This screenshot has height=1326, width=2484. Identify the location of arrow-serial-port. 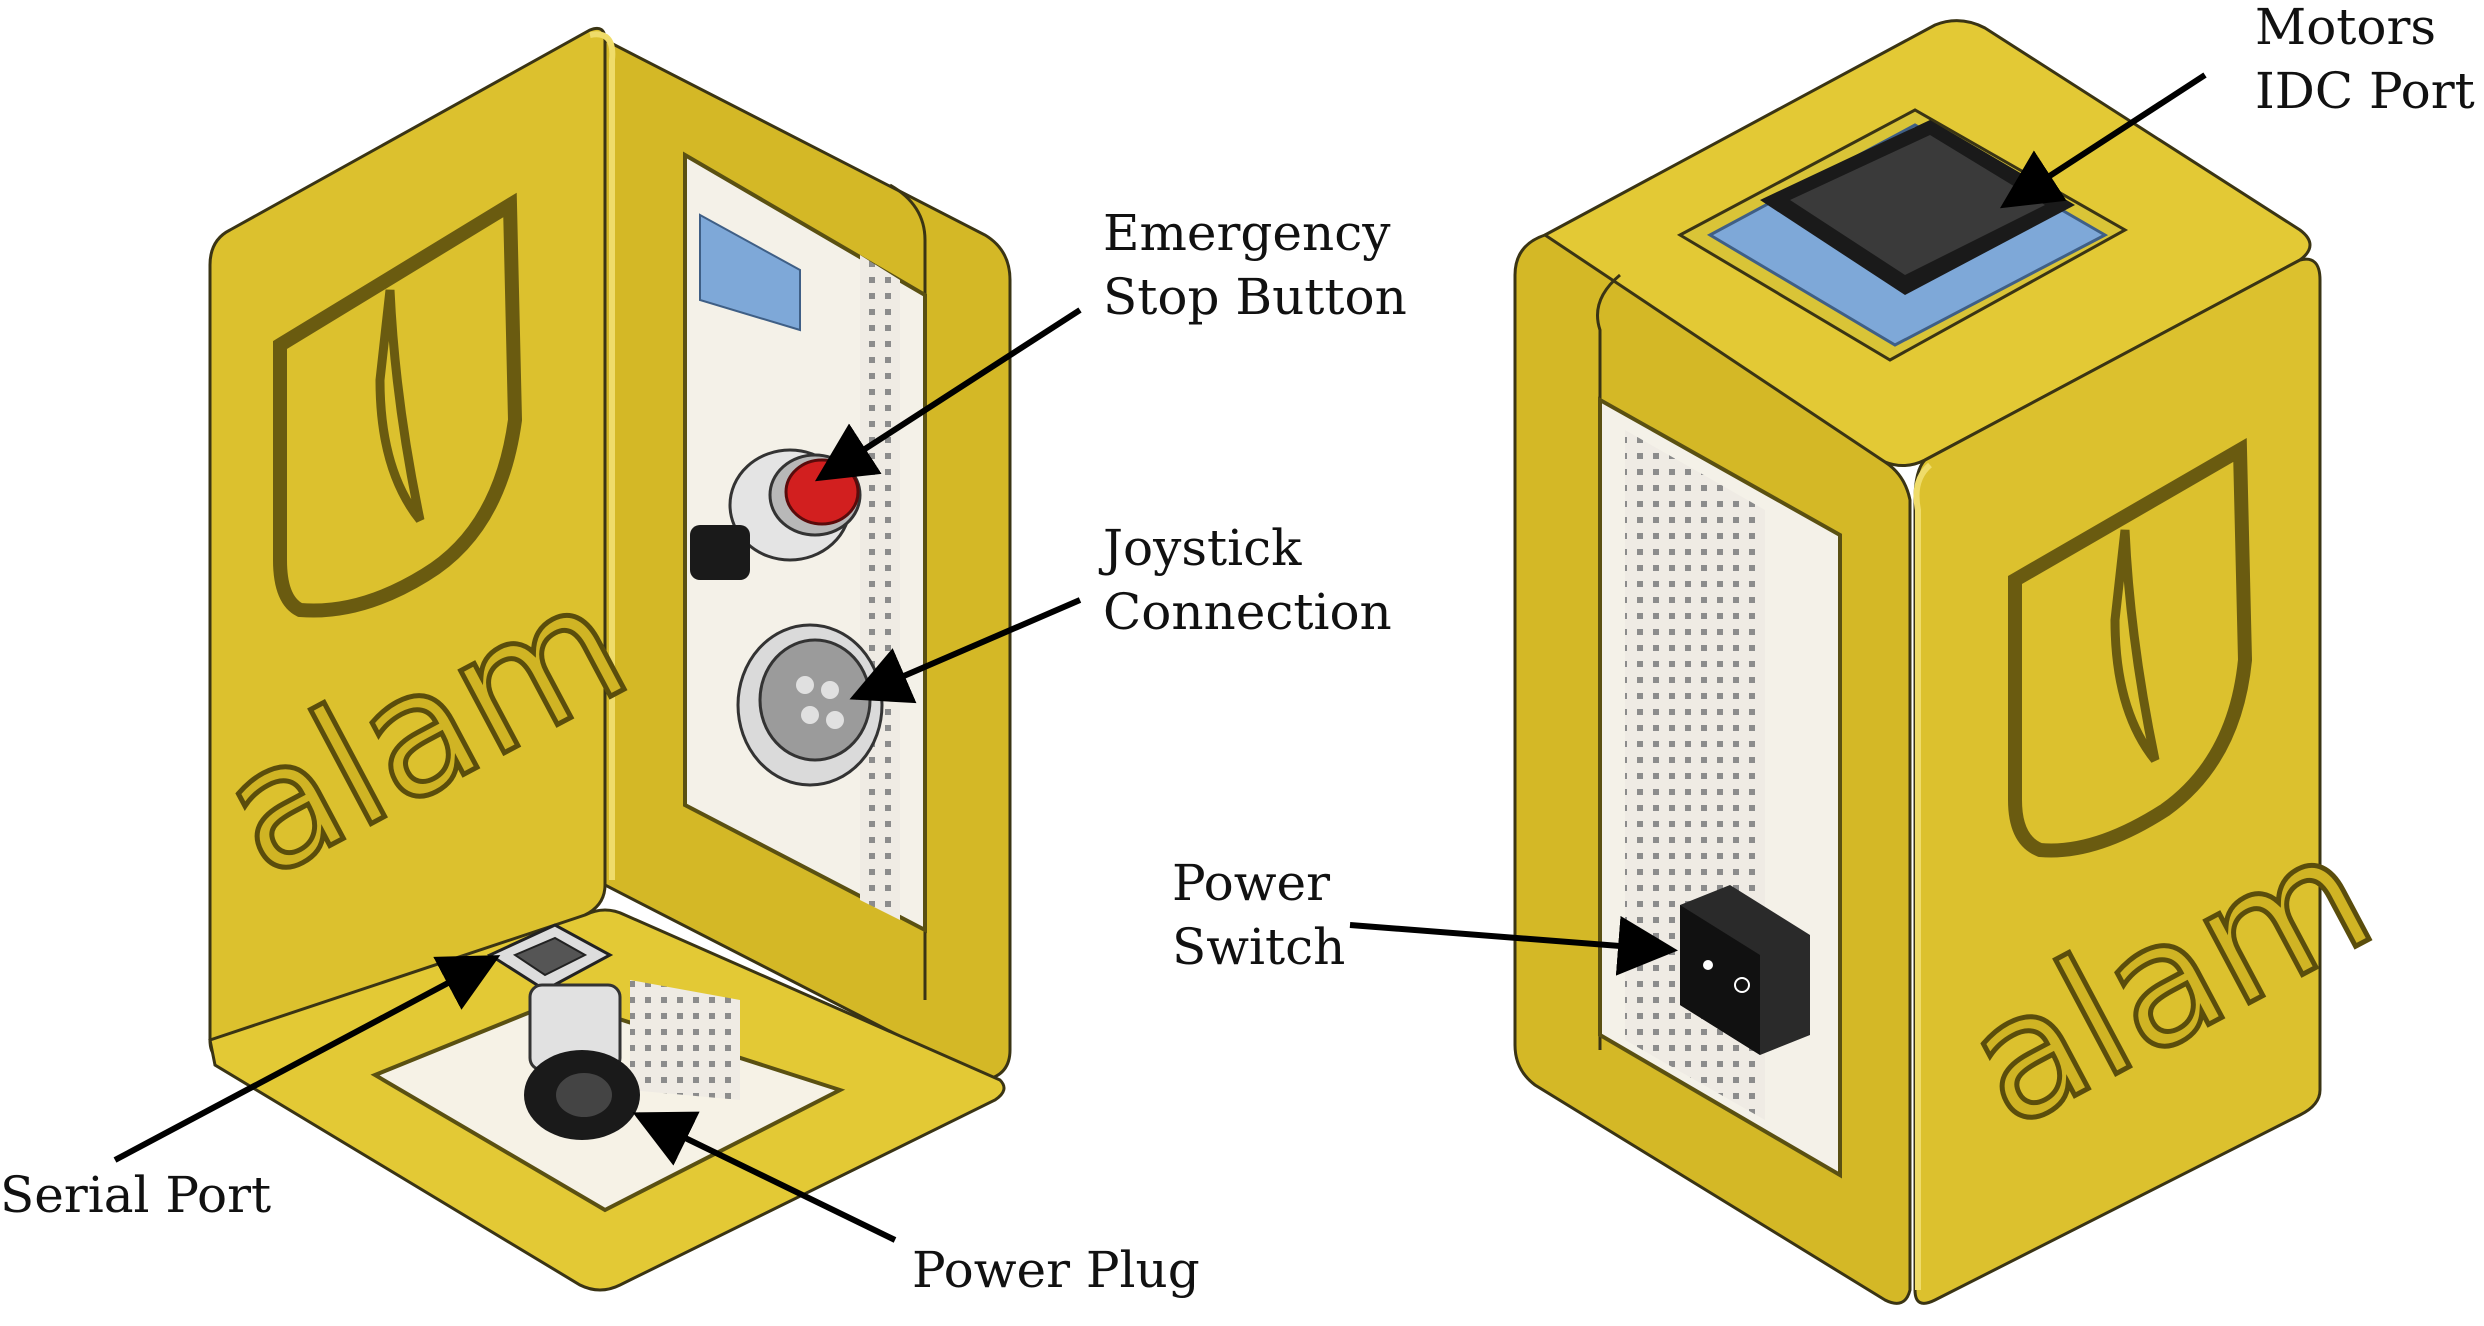
(307, 1059).